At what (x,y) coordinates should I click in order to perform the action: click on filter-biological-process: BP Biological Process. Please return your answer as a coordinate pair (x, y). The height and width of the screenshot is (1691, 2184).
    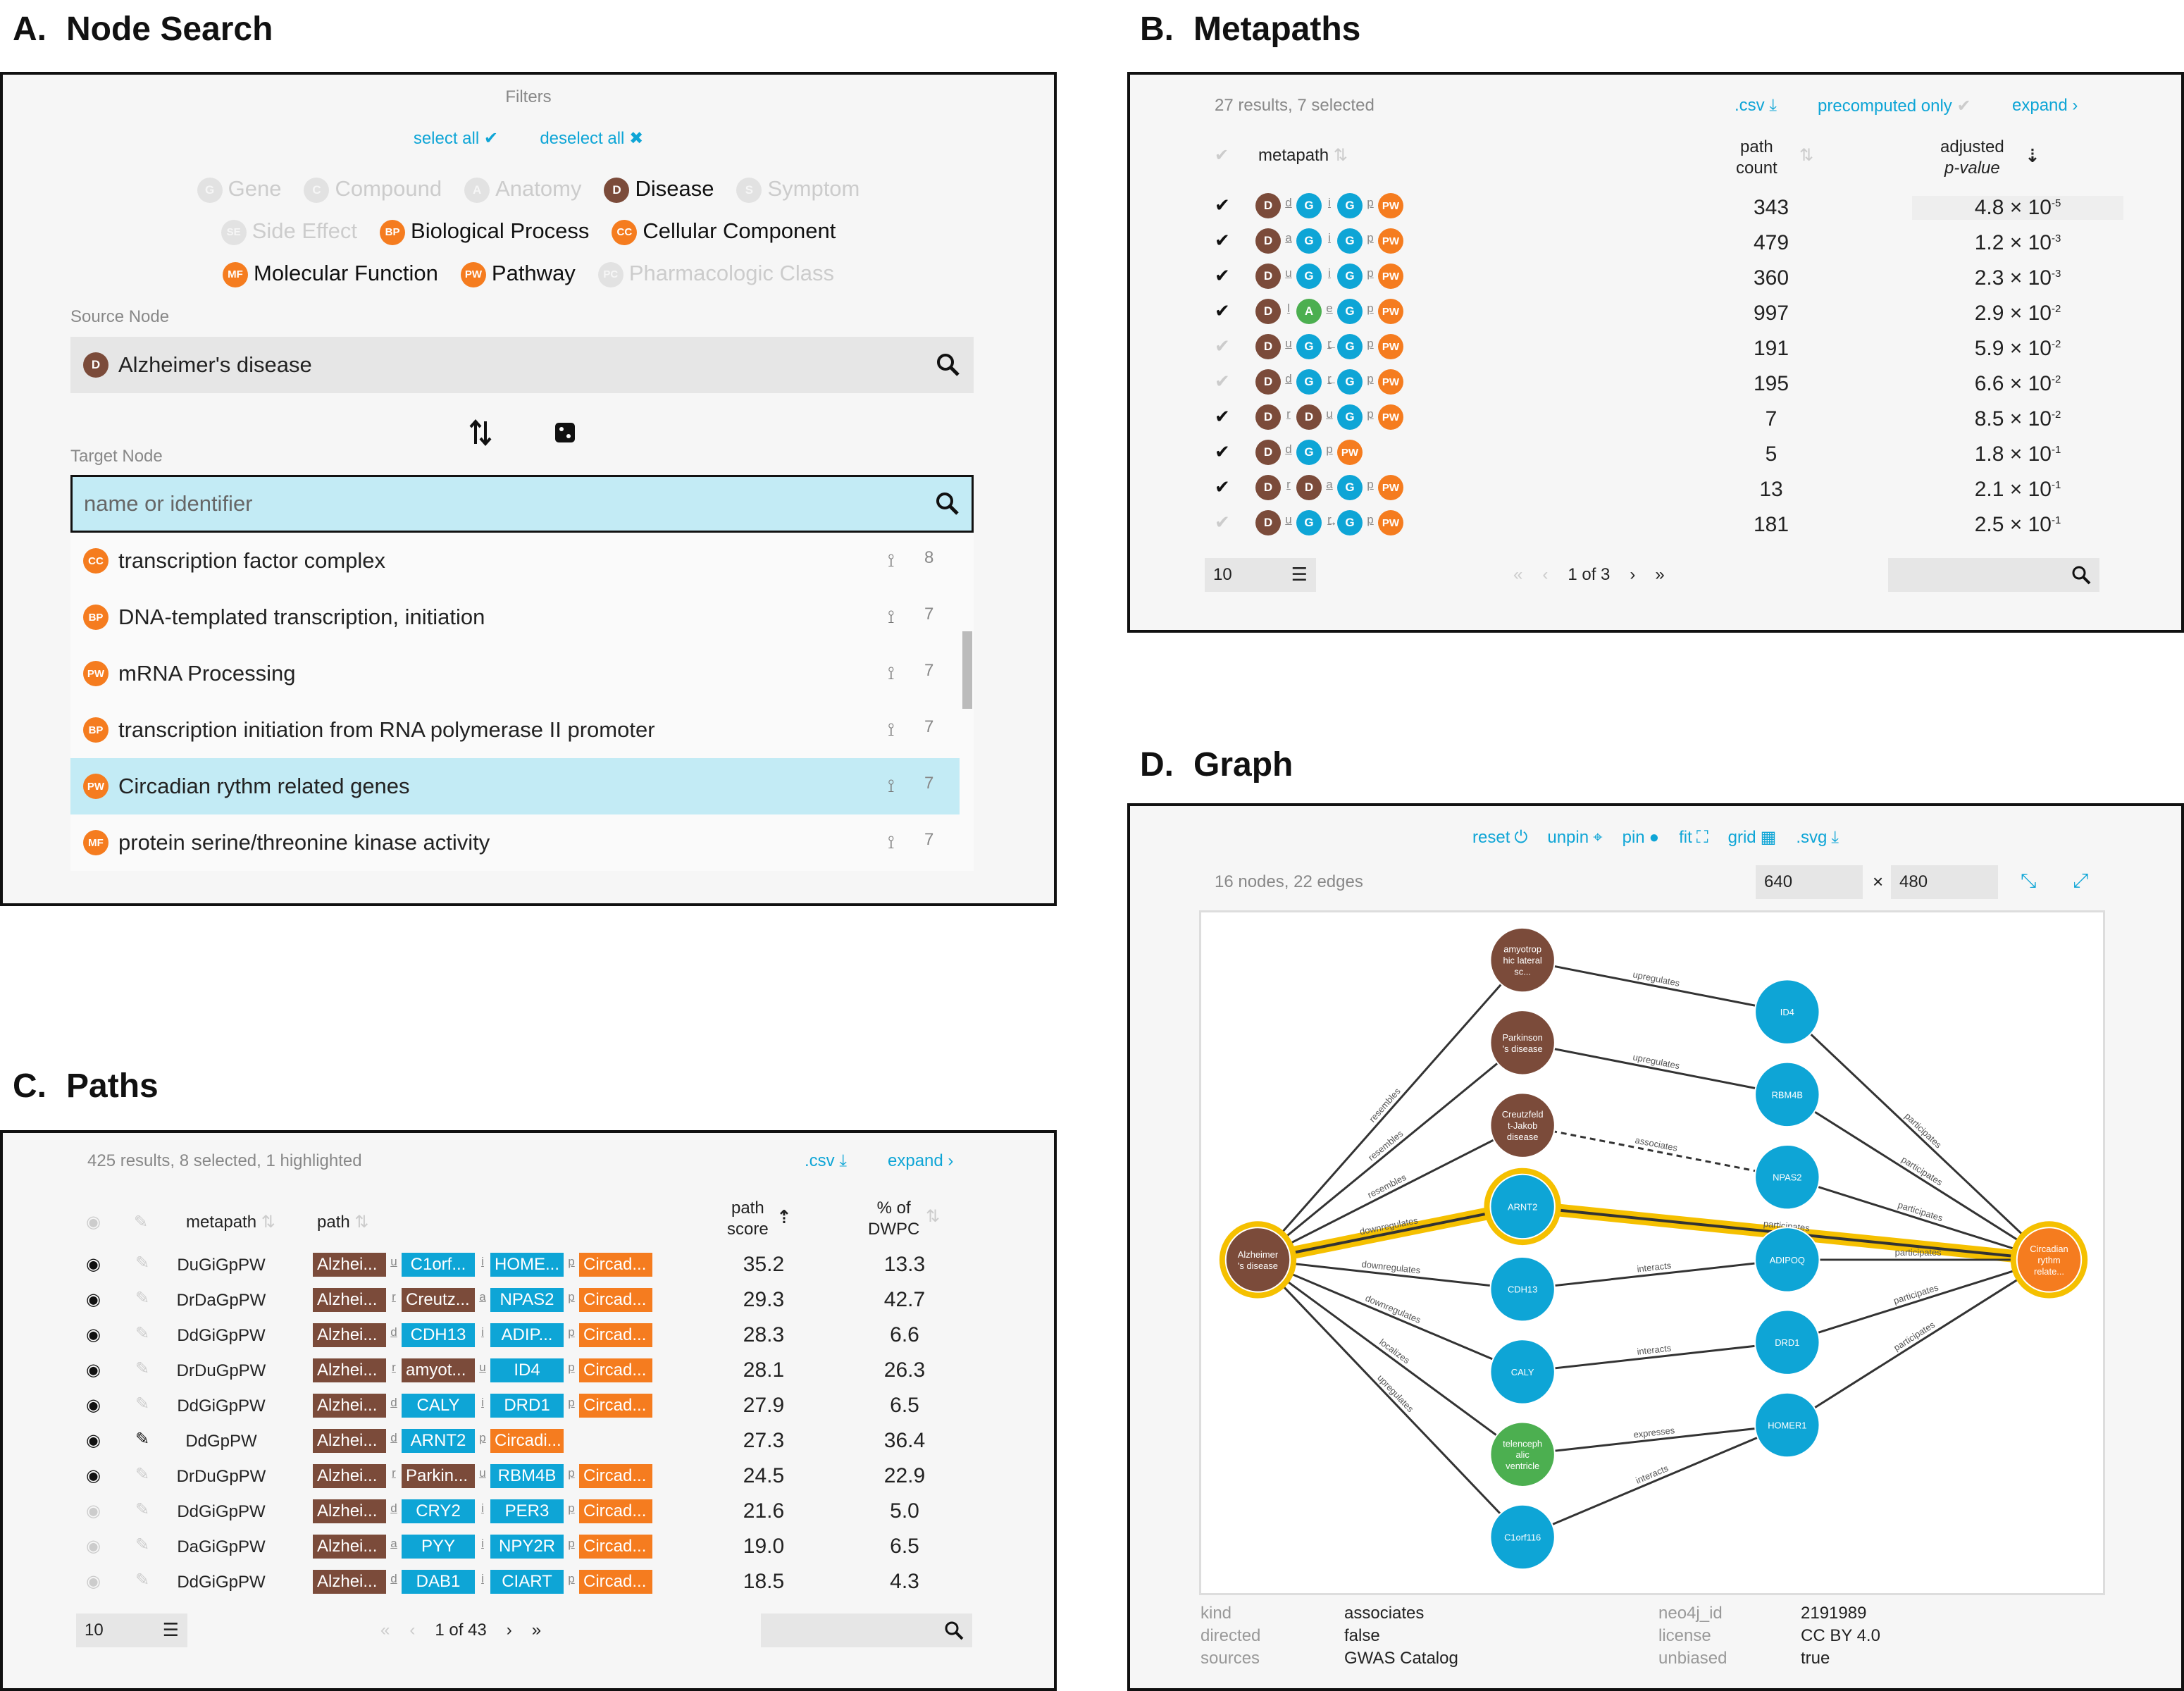
    Looking at the image, I should click on (484, 231).